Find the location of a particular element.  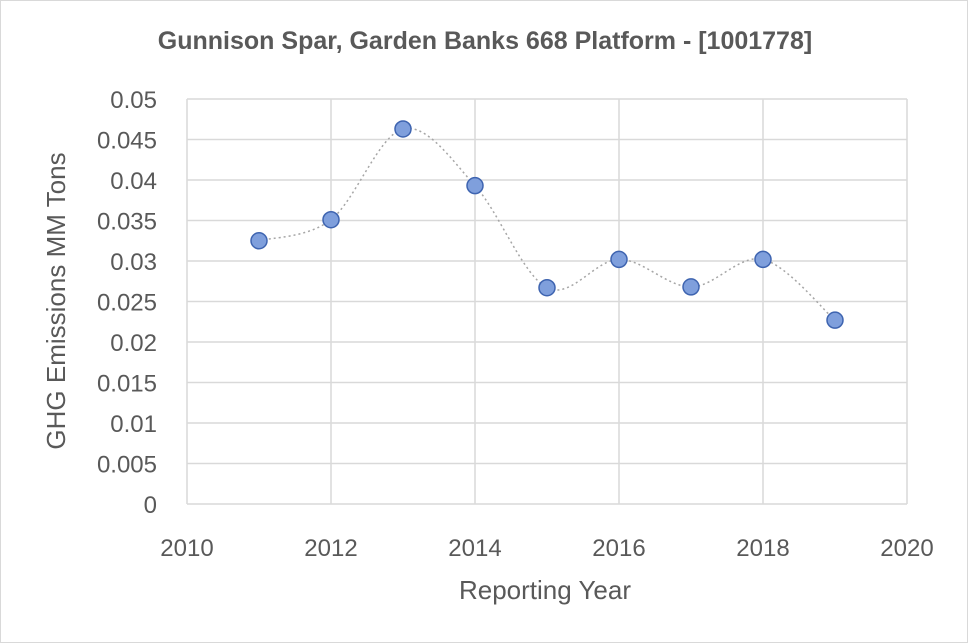

x-tick-label: 2016 is located at coordinates (618, 548).